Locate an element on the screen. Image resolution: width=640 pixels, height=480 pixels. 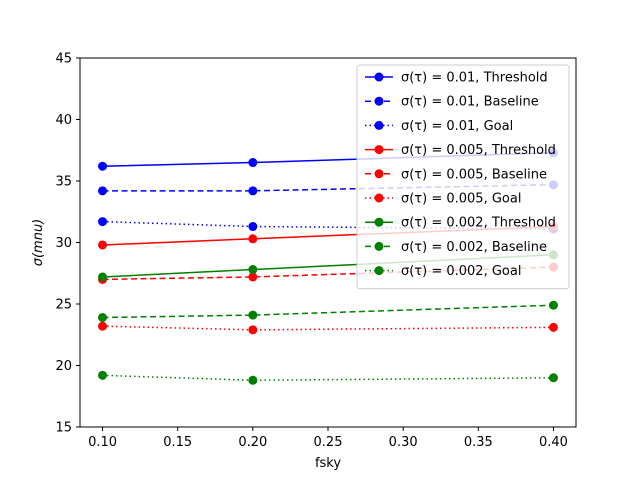
legend-entry-8: σ(τ) = 0.002, Goal is located at coordinates (443, 271).